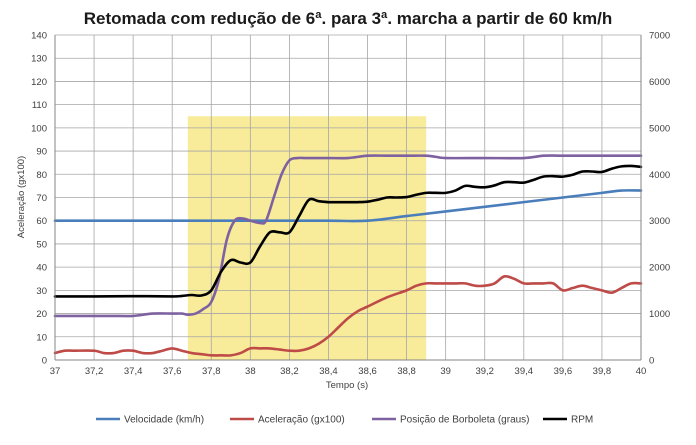 This screenshot has height=445, width=696. I want to click on y-tick-label: 10, so click(41, 337).